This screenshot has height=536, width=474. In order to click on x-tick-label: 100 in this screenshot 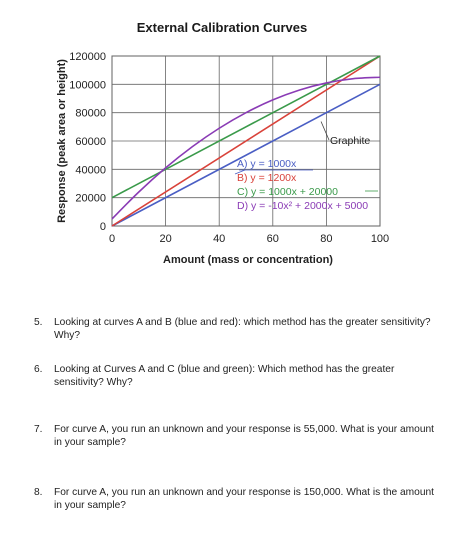, I will do `click(380, 239)`.